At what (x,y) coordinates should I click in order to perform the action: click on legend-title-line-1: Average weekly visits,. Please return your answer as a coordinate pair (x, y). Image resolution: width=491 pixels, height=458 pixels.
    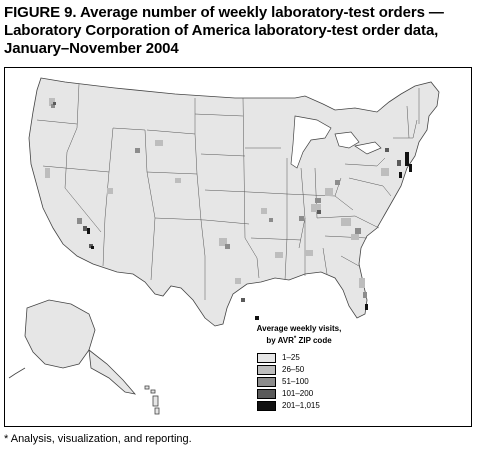
    Looking at the image, I should click on (299, 328).